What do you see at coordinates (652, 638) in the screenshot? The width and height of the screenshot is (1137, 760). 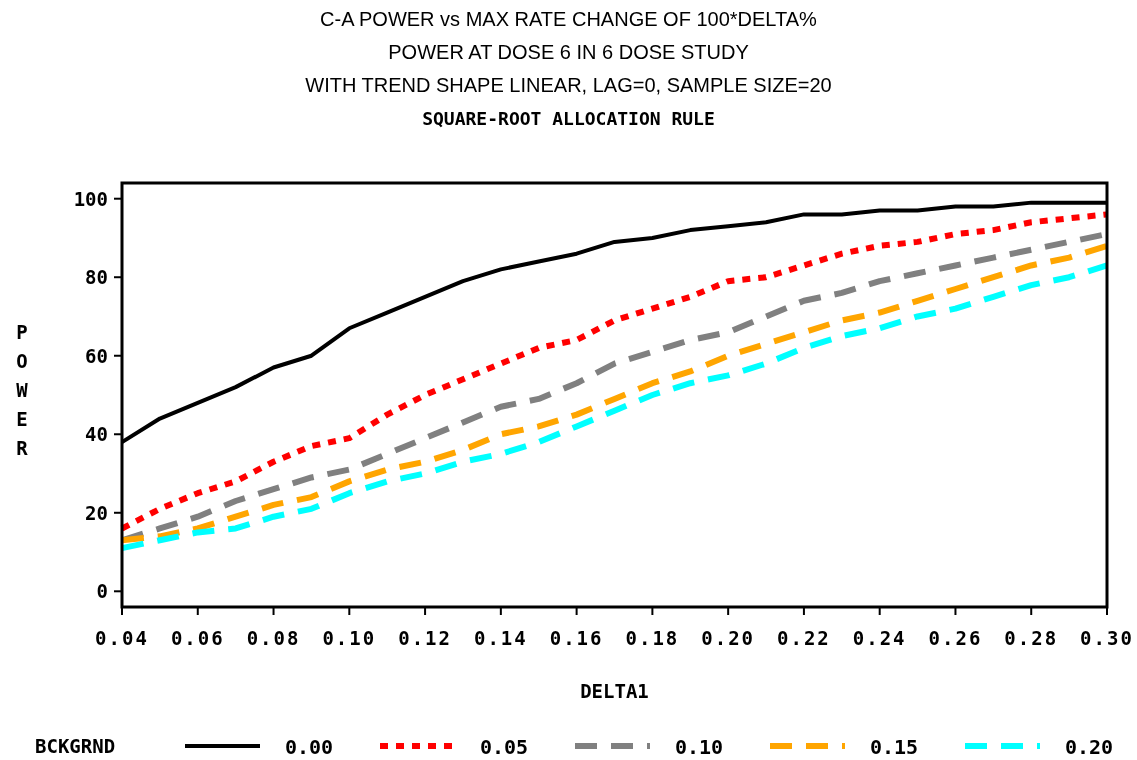 I see `x-tick-label: 0.18` at bounding box center [652, 638].